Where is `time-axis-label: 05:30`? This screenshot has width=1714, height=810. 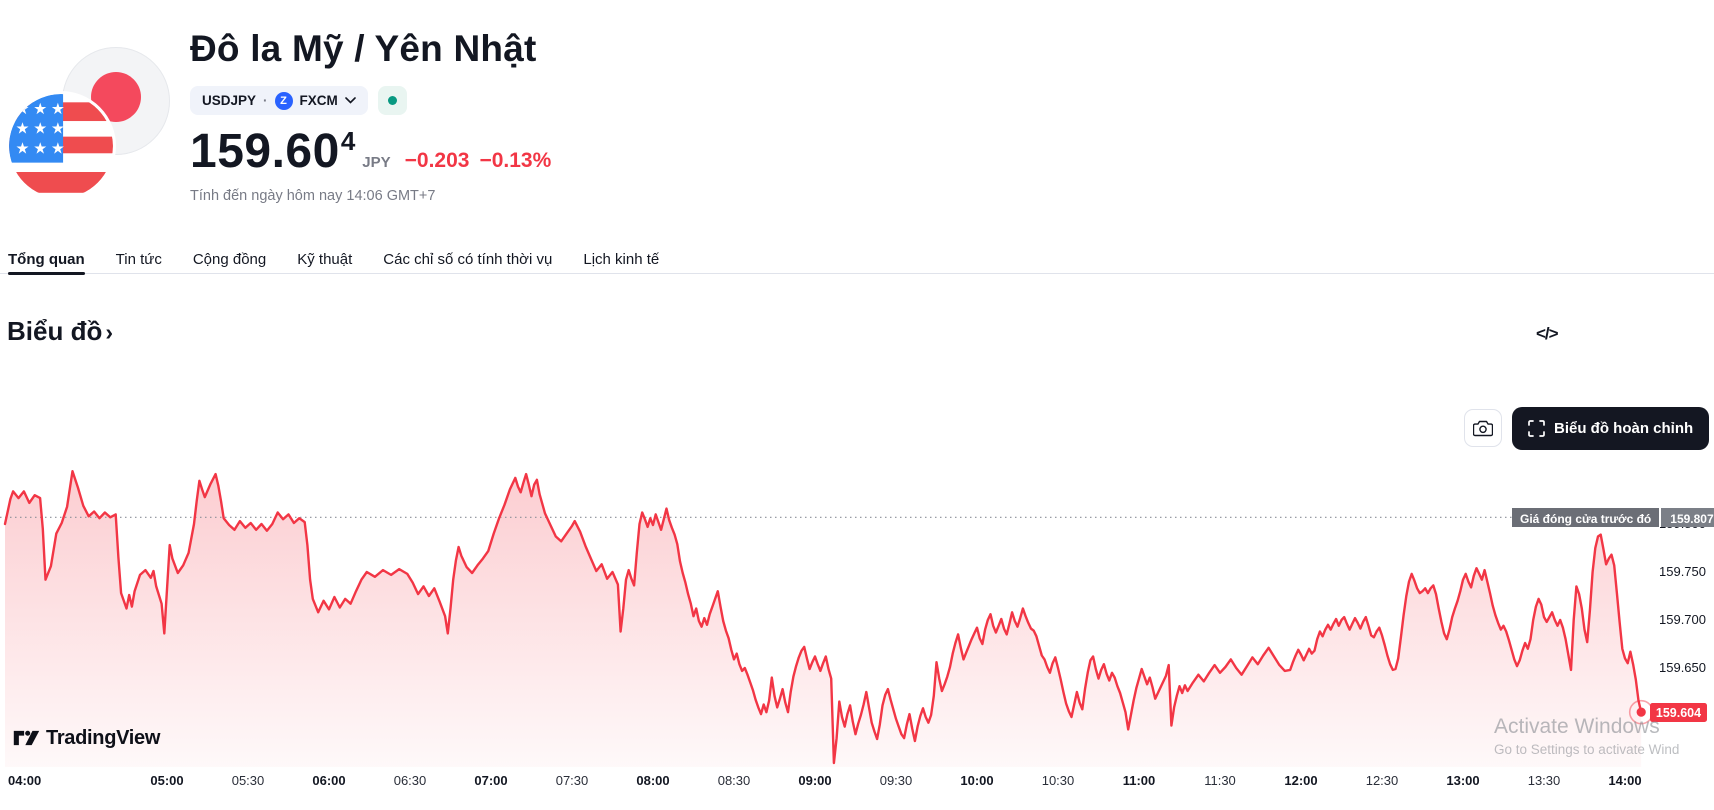
time-axis-label: 05:30 is located at coordinates (248, 780).